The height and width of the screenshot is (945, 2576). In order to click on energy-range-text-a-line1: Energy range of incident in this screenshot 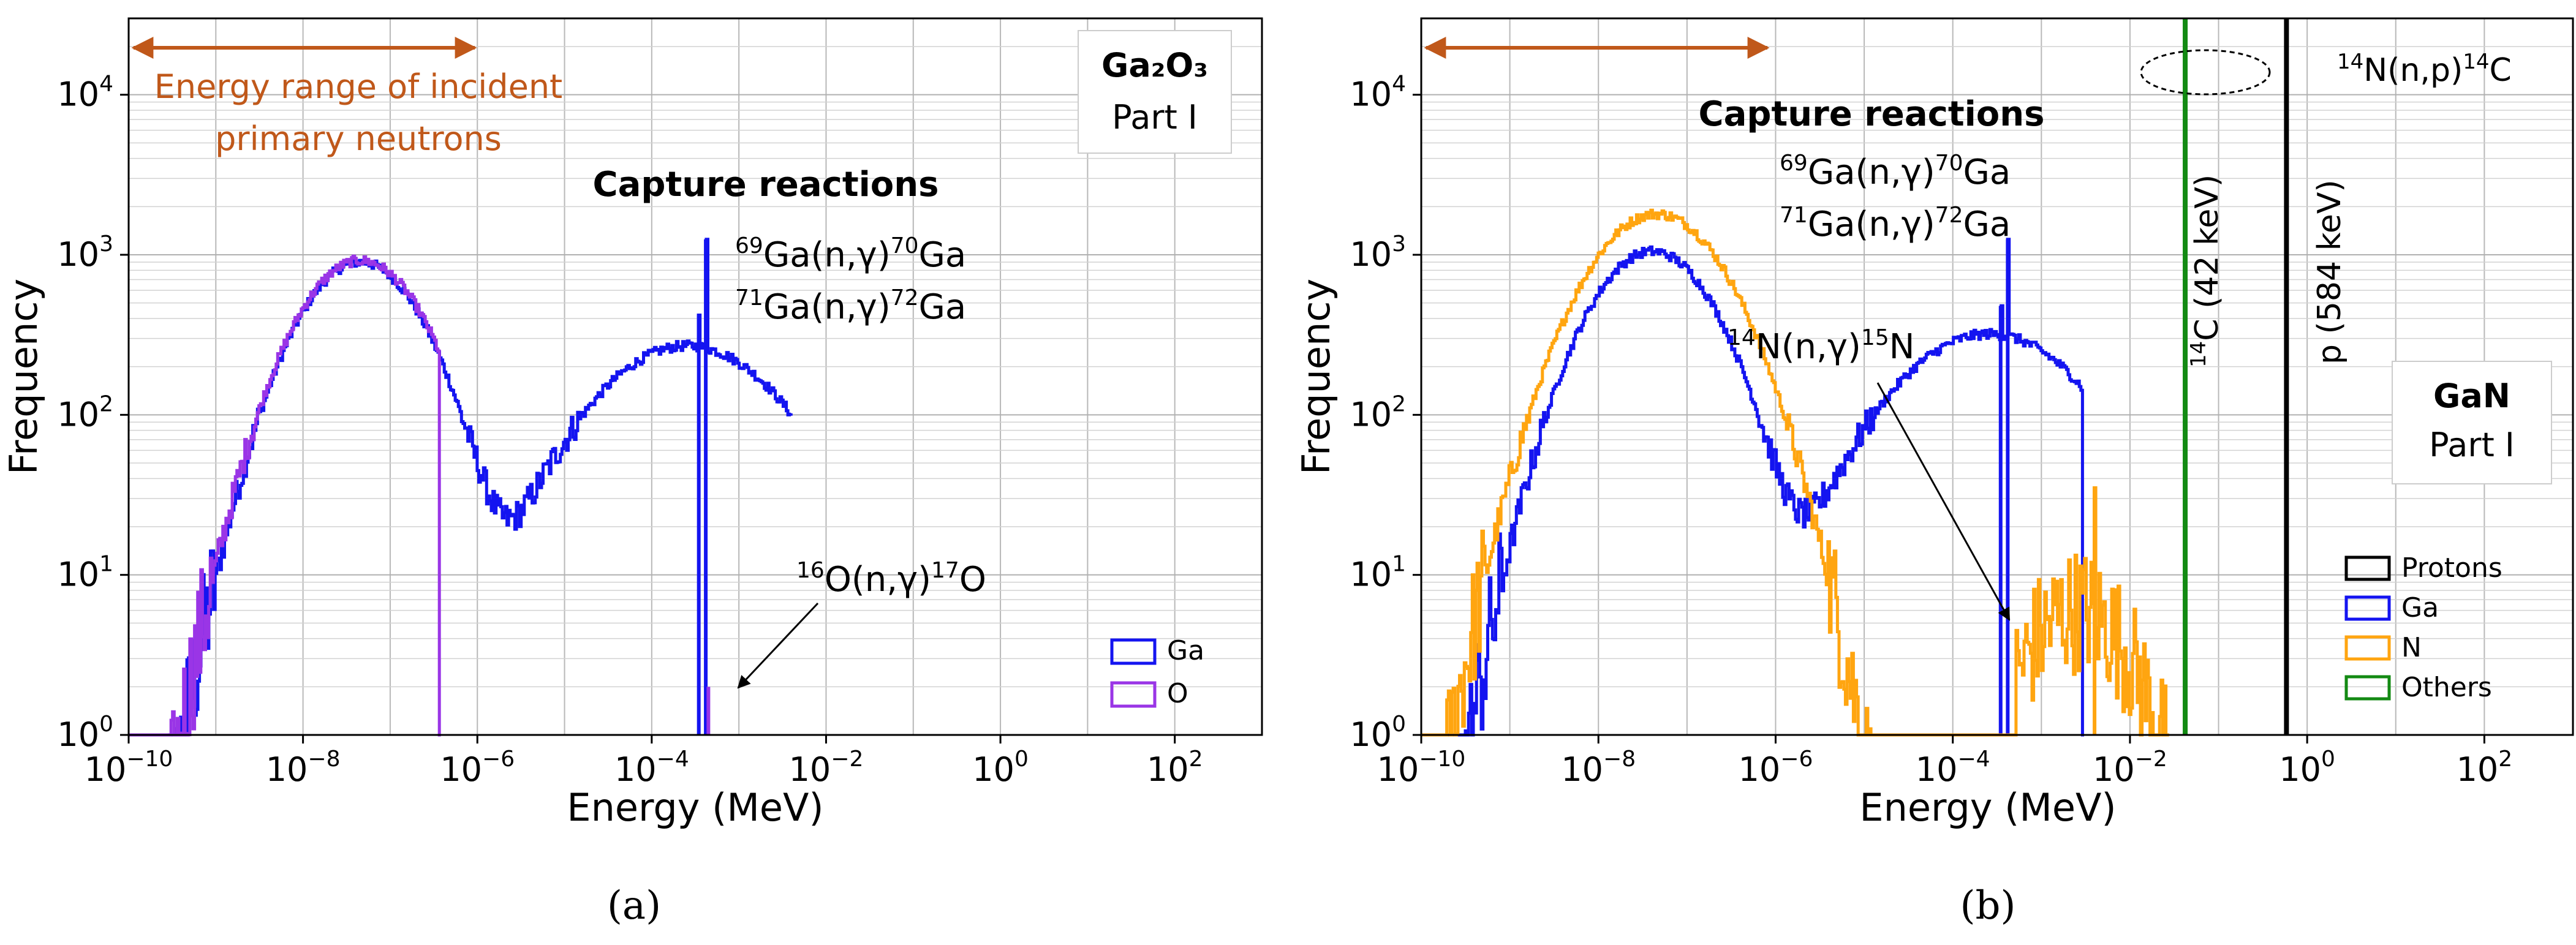, I will do `click(358, 86)`.